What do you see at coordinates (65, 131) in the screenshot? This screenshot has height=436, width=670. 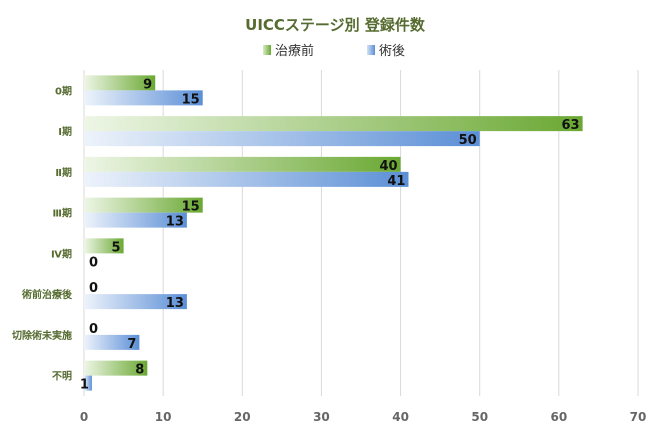 I see `y-category-label: Ⅰ期` at bounding box center [65, 131].